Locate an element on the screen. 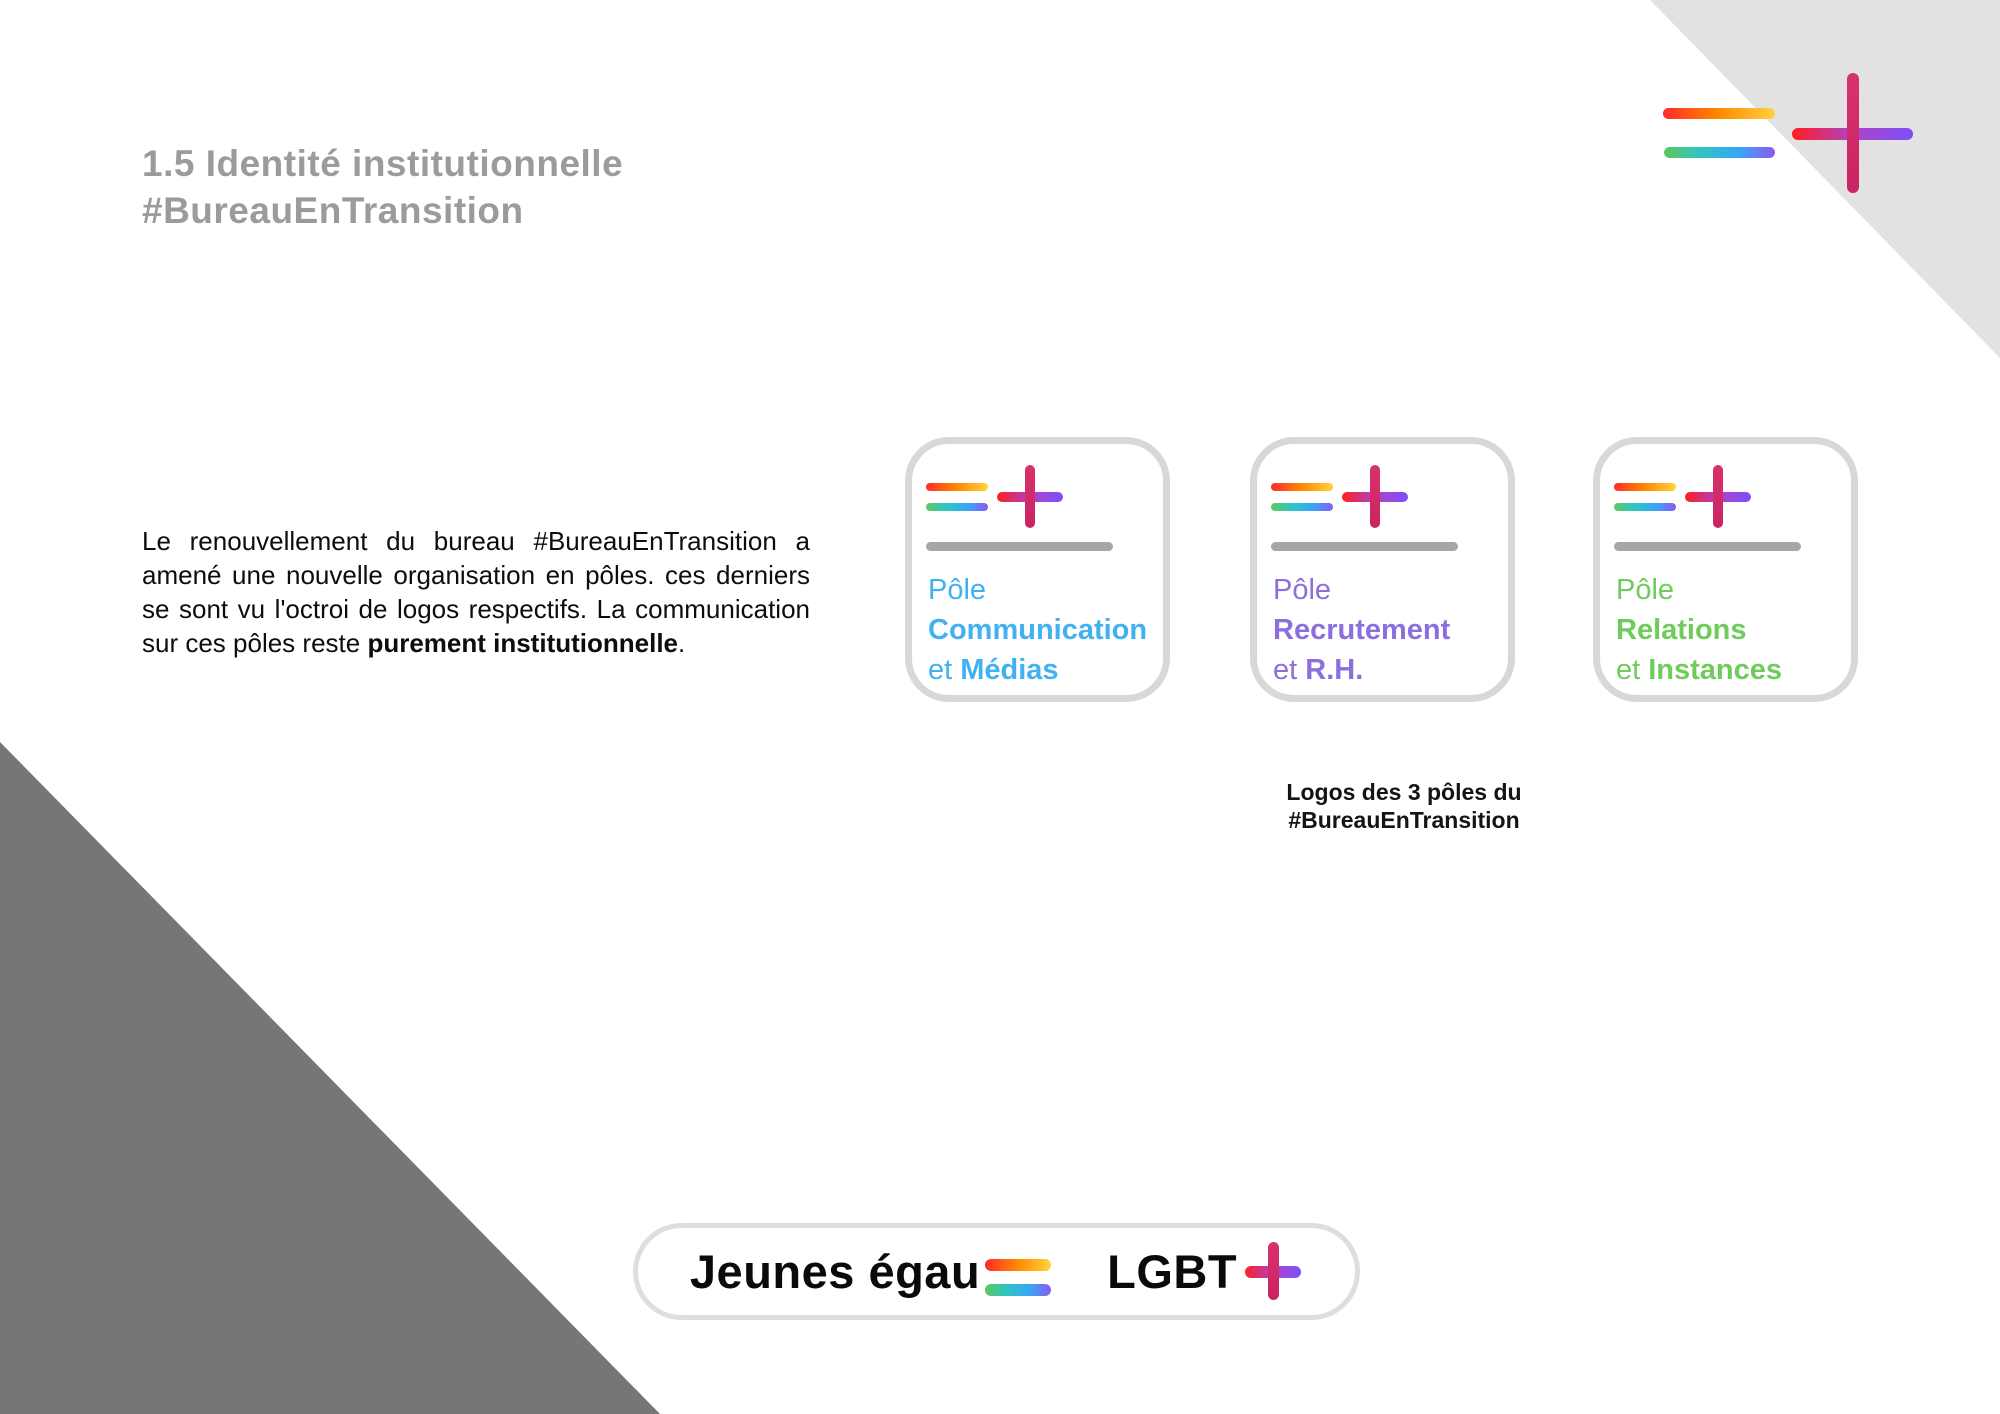 This screenshot has height=1414, width=2000. rainbow-equals-icon is located at coordinates (1018, 1278).